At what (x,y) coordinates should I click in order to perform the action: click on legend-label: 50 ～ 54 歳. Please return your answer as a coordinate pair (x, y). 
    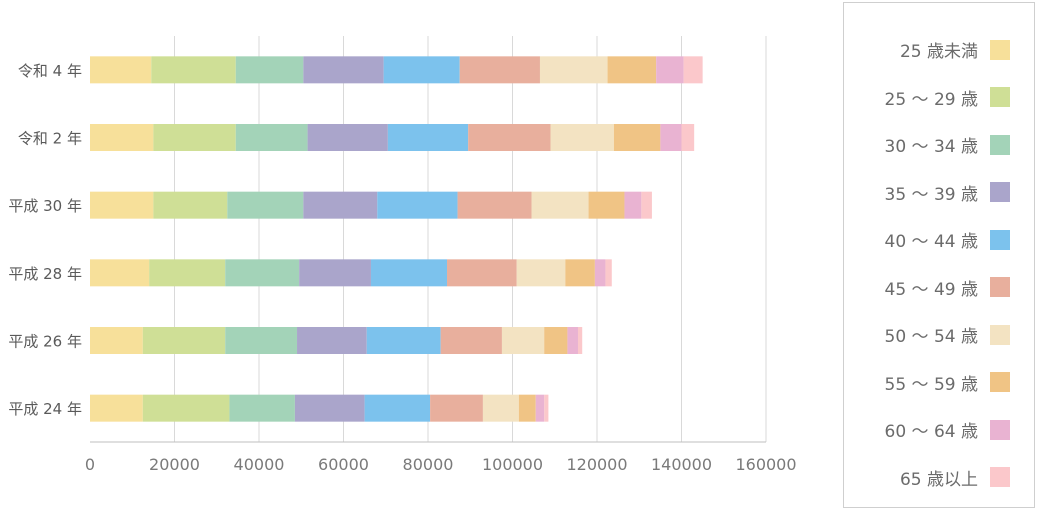
    Looking at the image, I should click on (931, 337).